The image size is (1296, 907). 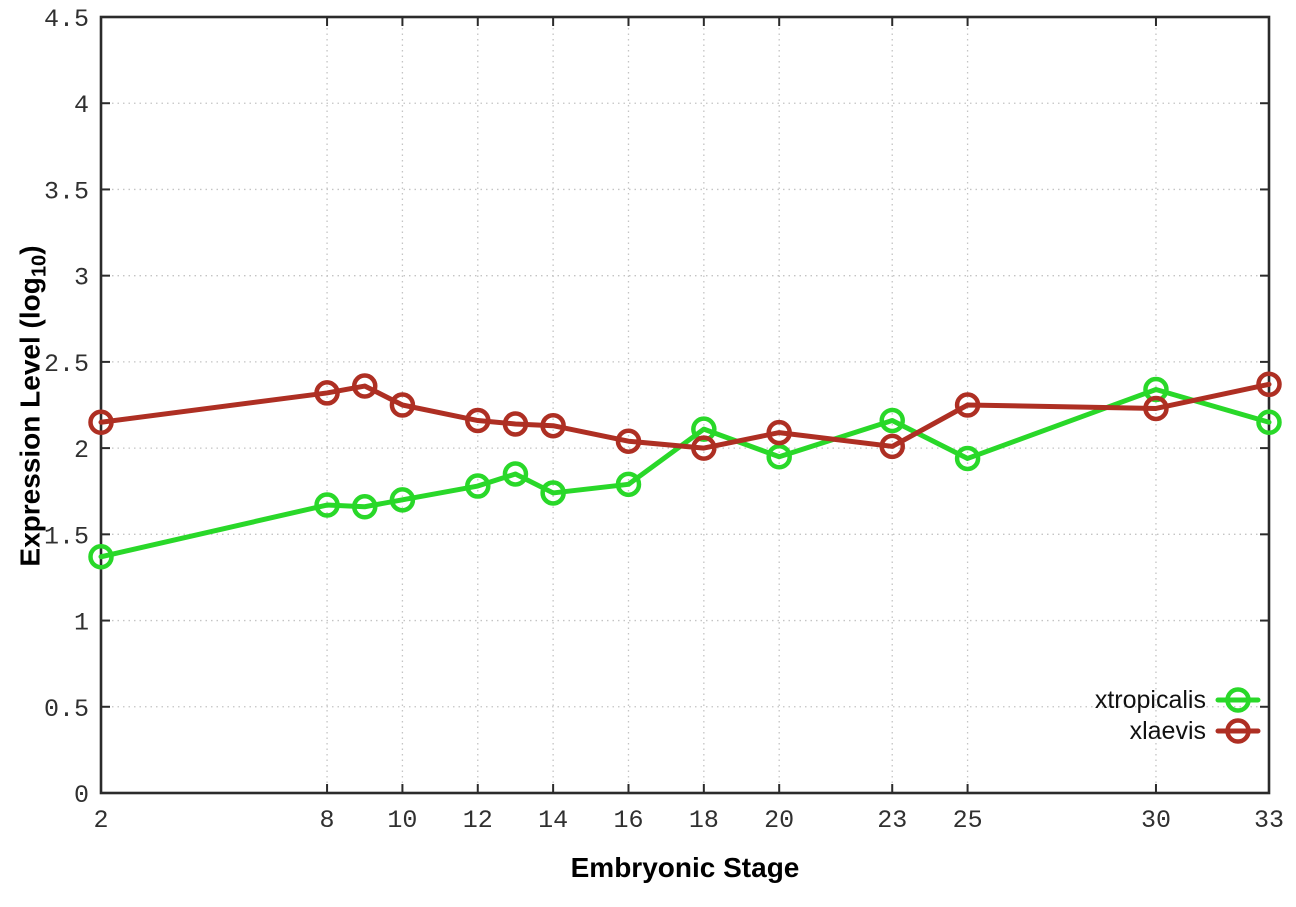 I want to click on y-tick-label: 3.5, so click(x=66, y=191).